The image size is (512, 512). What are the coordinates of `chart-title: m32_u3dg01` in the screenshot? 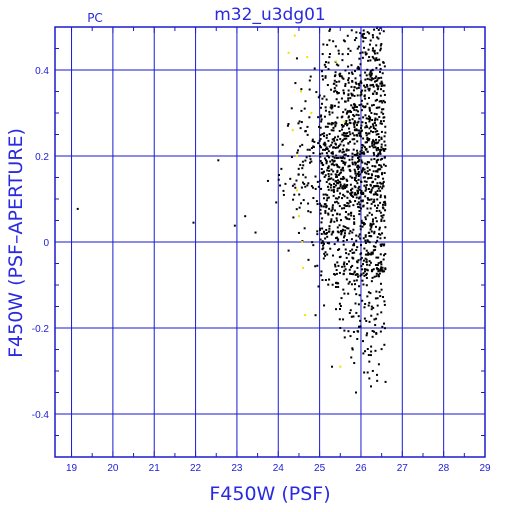 It's located at (270, 15).